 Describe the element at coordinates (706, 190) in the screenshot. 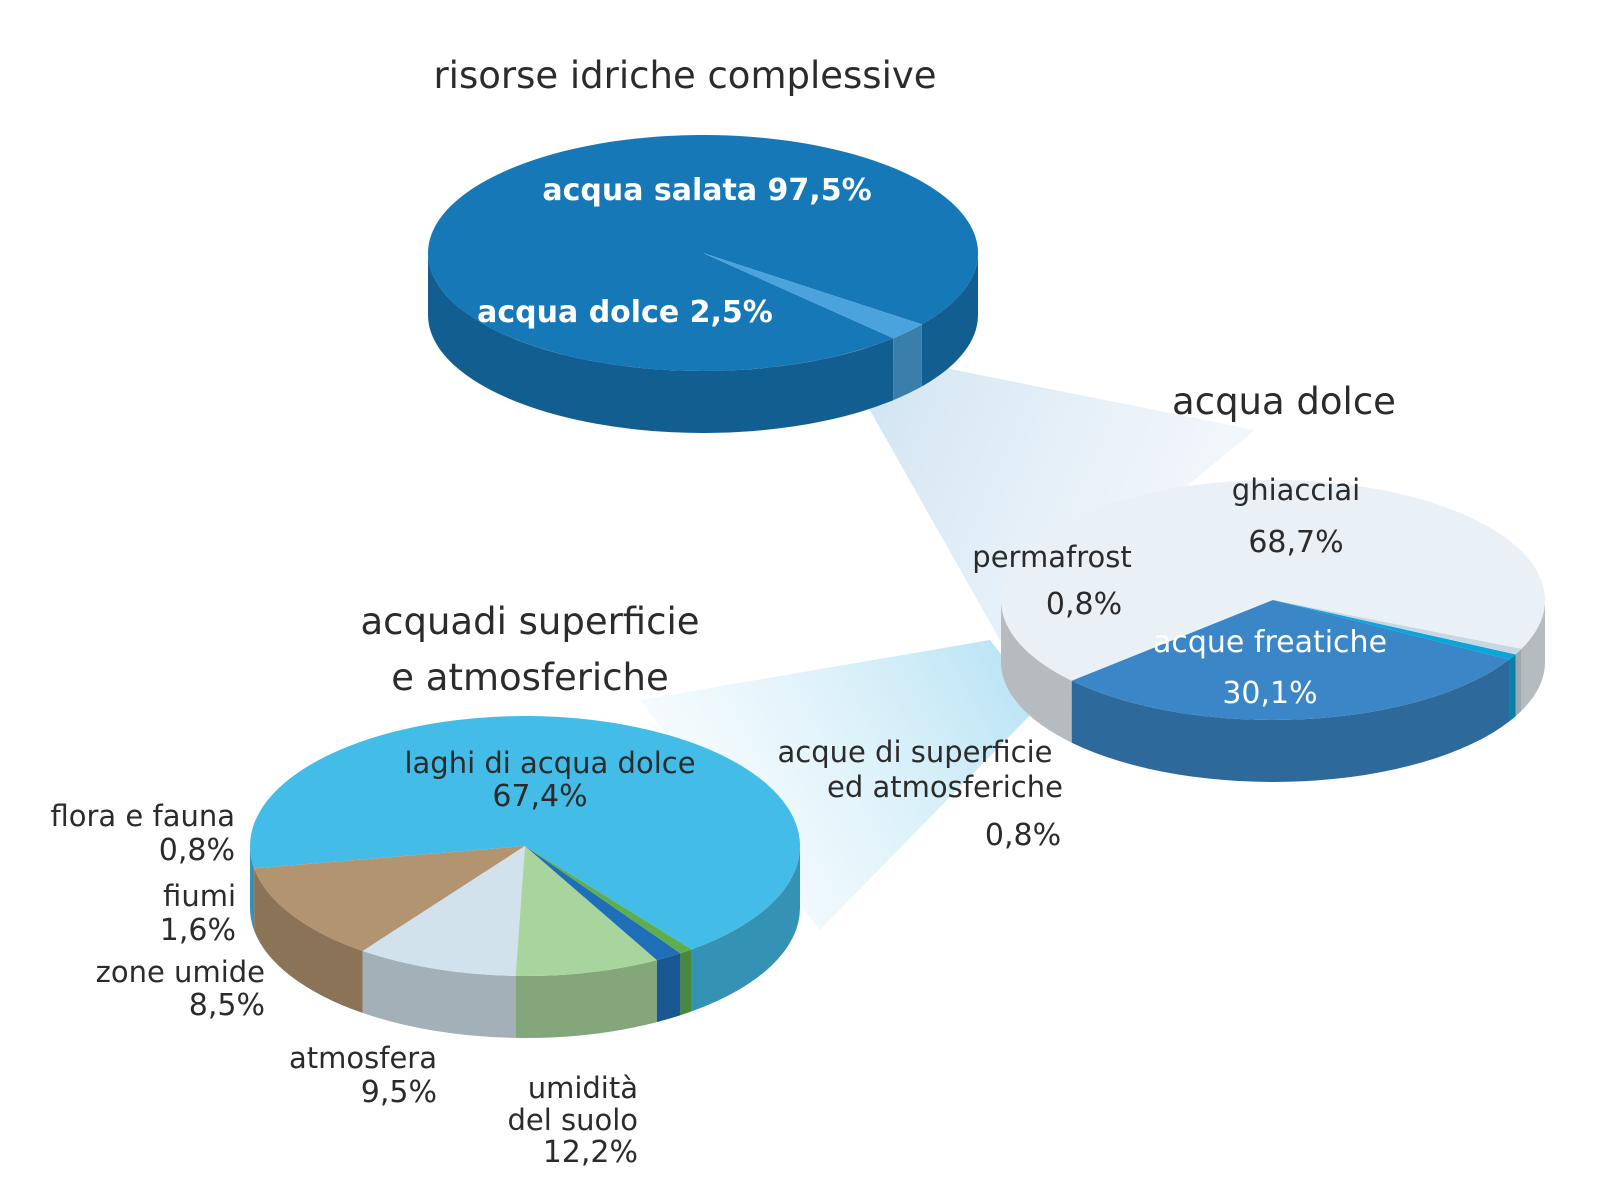

I see `label-acqua-salata: acqua salata 97,5%` at that location.